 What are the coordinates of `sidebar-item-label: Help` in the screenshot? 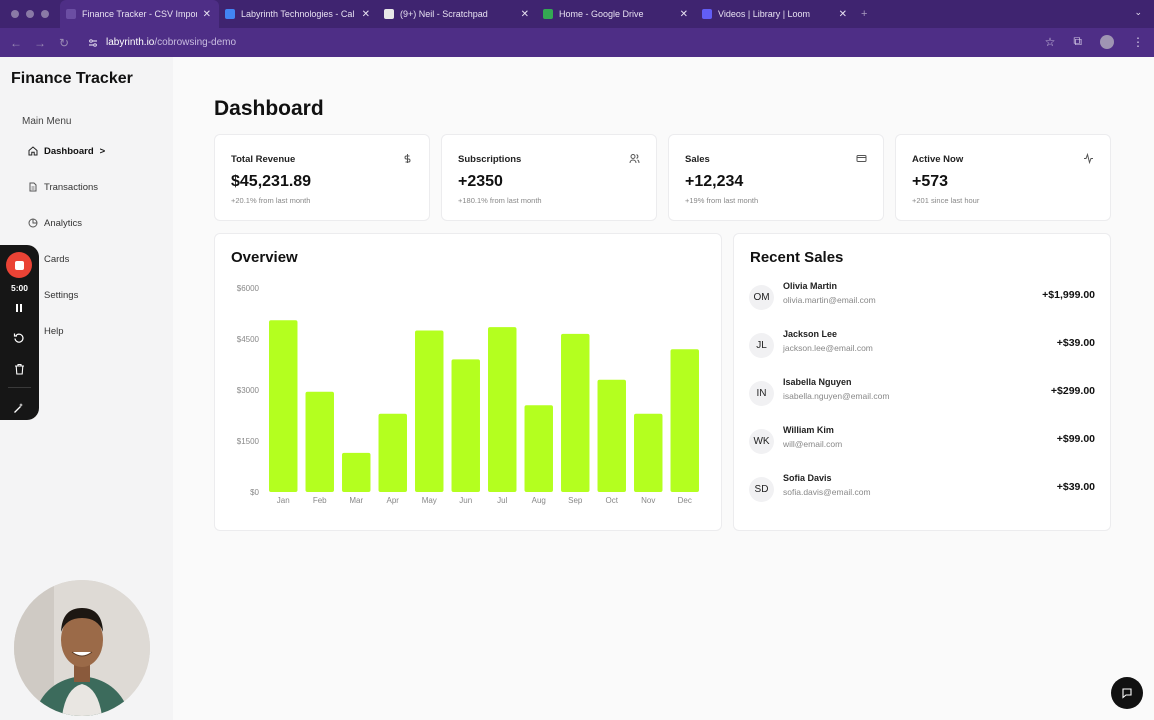 It's located at (54, 331).